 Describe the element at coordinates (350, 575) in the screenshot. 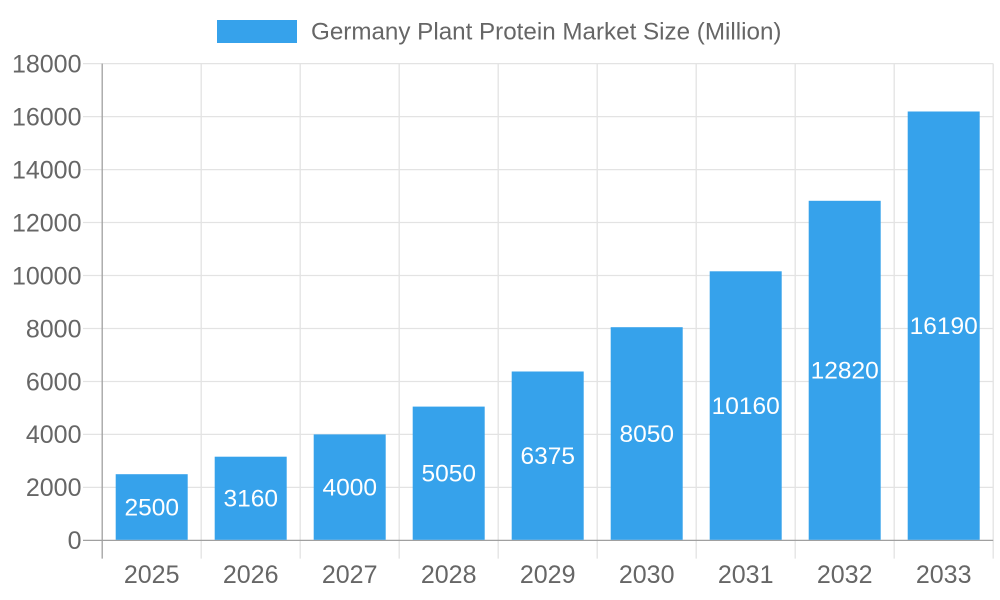

I see `svg-text: 2027` at that location.